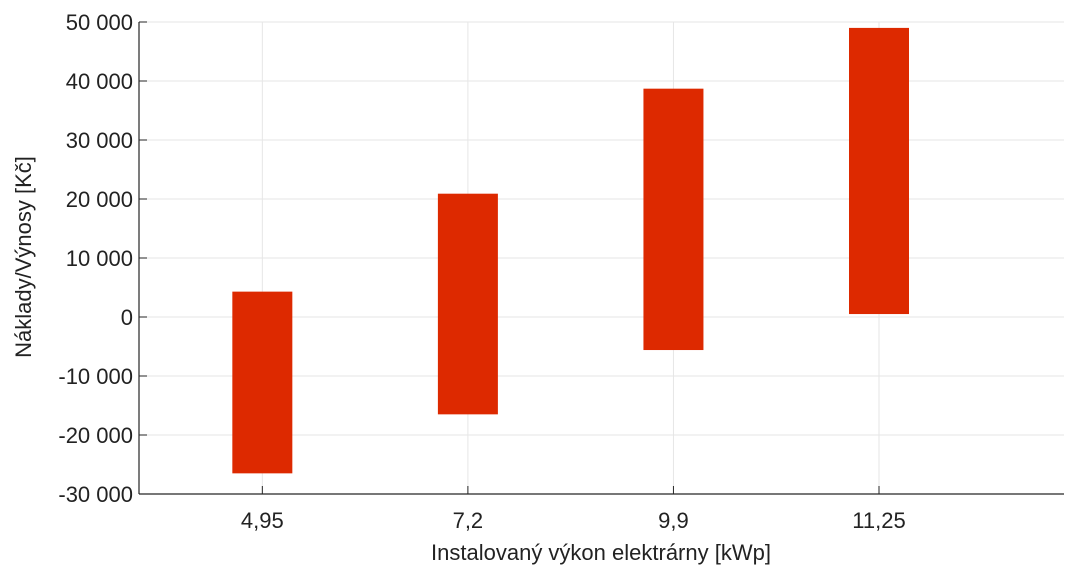 The width and height of the screenshot is (1065, 566). Describe the element at coordinates (673, 520) in the screenshot. I see `x-tick-label: 9,9` at that location.